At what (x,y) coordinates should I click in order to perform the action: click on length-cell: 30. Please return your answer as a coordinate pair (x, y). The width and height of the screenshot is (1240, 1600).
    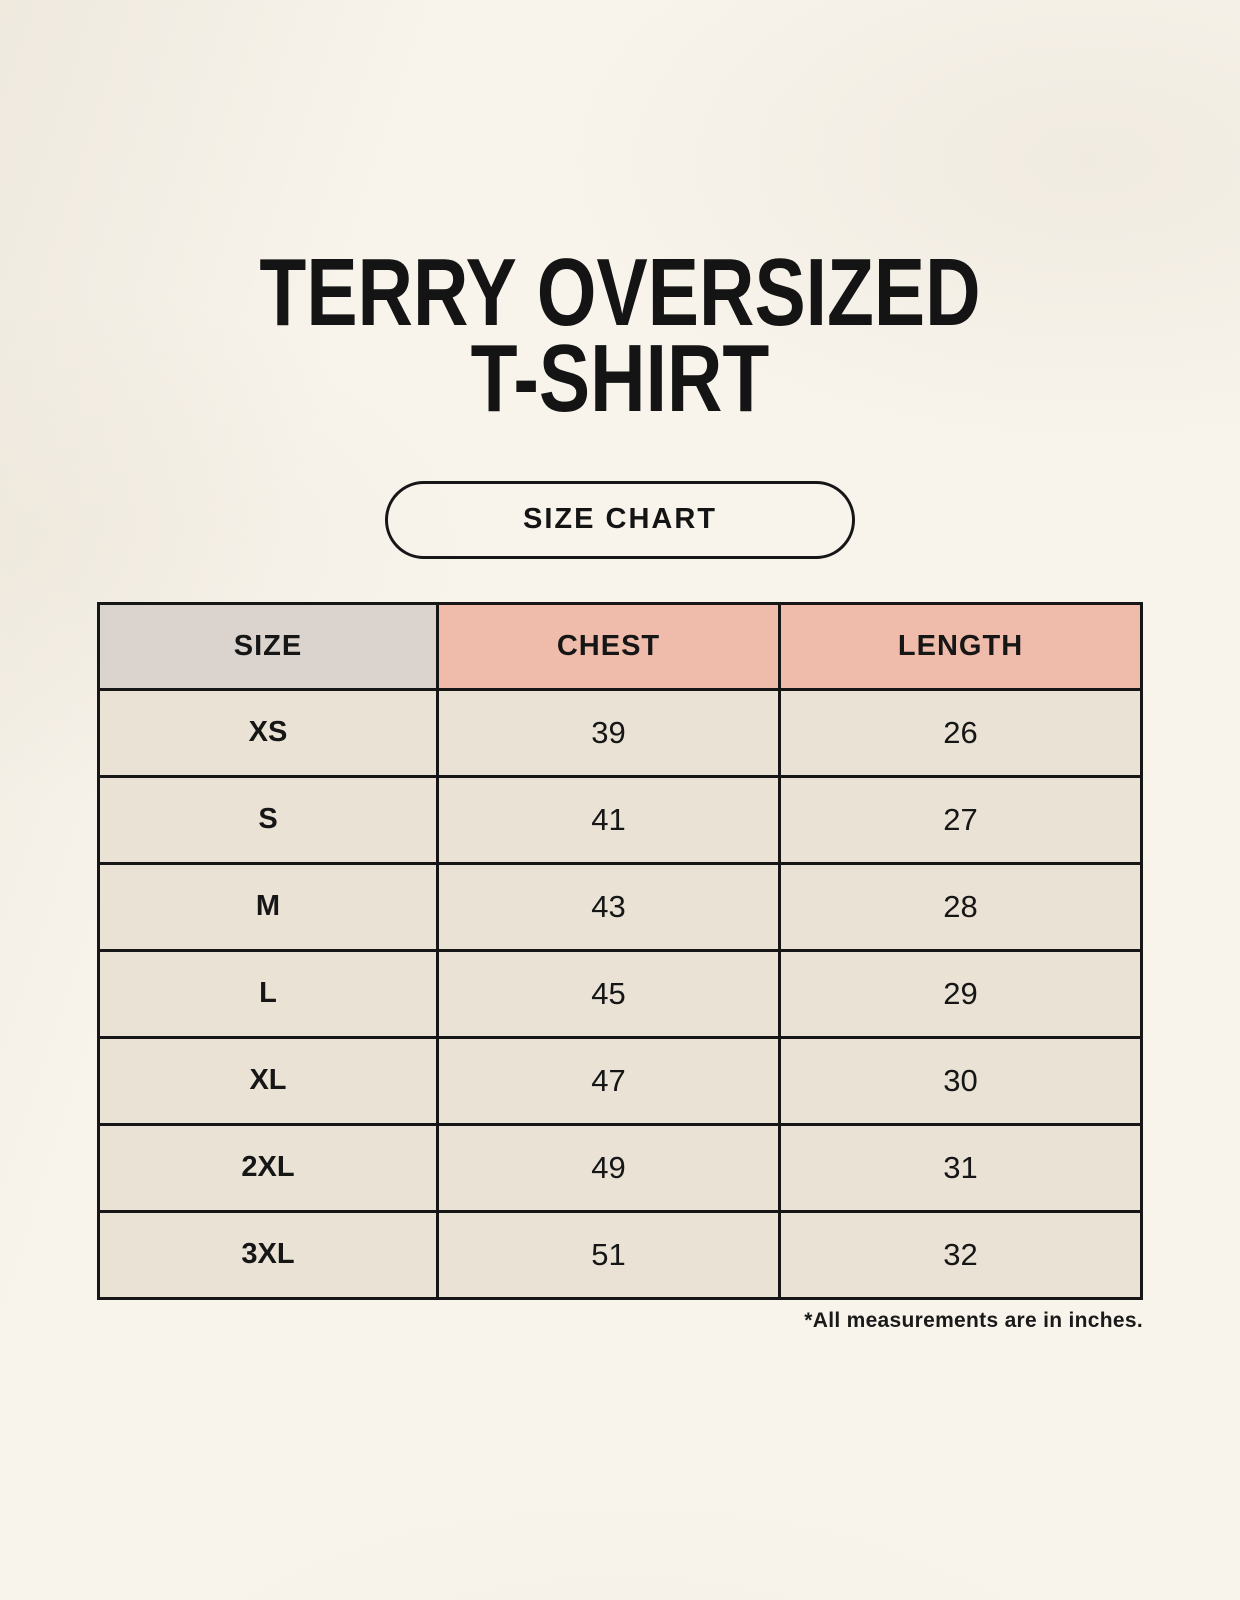
    Looking at the image, I should click on (960, 1080).